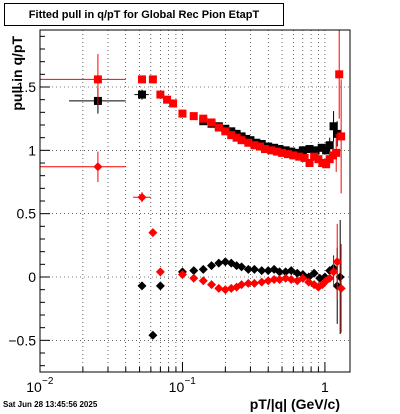 This screenshot has width=400, height=414. What do you see at coordinates (22, 340) in the screenshot?
I see `y-tick-label: −0.5` at bounding box center [22, 340].